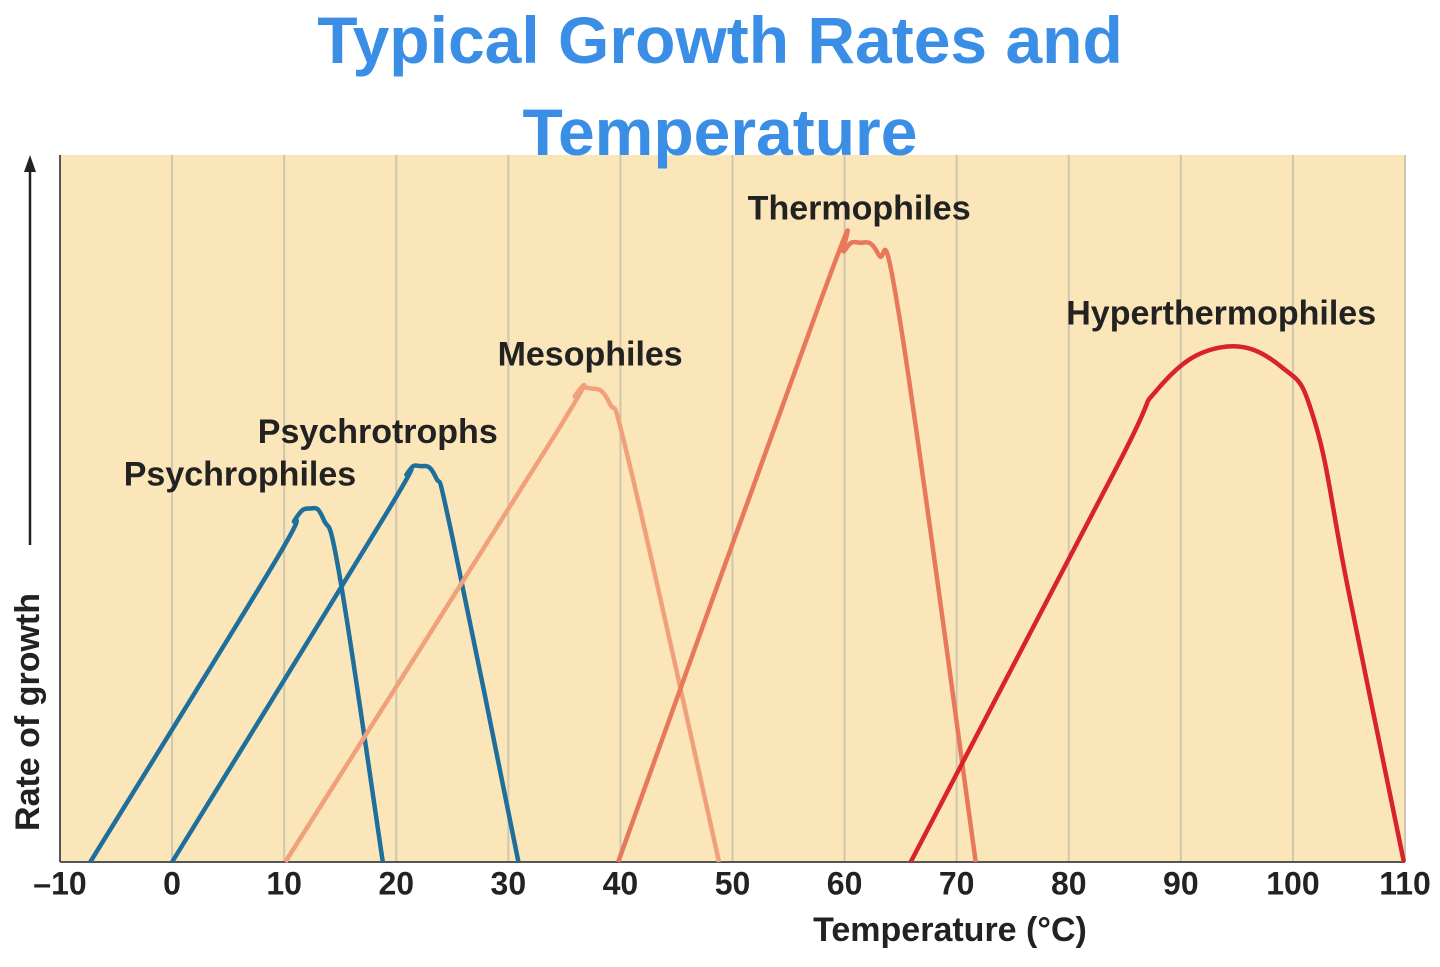 This screenshot has width=1440, height=967. What do you see at coordinates (1405, 883) in the screenshot?
I see `x-tick-label: 110` at bounding box center [1405, 883].